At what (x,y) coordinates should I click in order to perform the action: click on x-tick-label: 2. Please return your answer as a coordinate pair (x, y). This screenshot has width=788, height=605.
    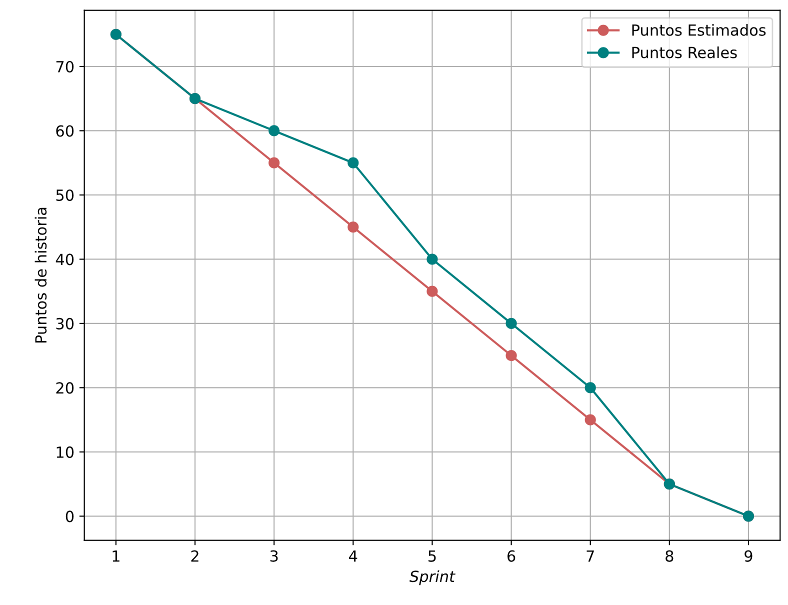
    Looking at the image, I should click on (194, 556).